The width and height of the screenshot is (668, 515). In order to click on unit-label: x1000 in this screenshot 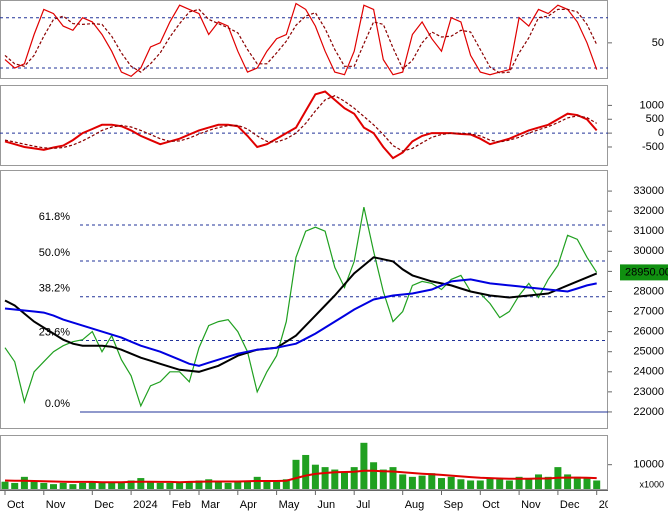, I will do `click(651, 484)`.